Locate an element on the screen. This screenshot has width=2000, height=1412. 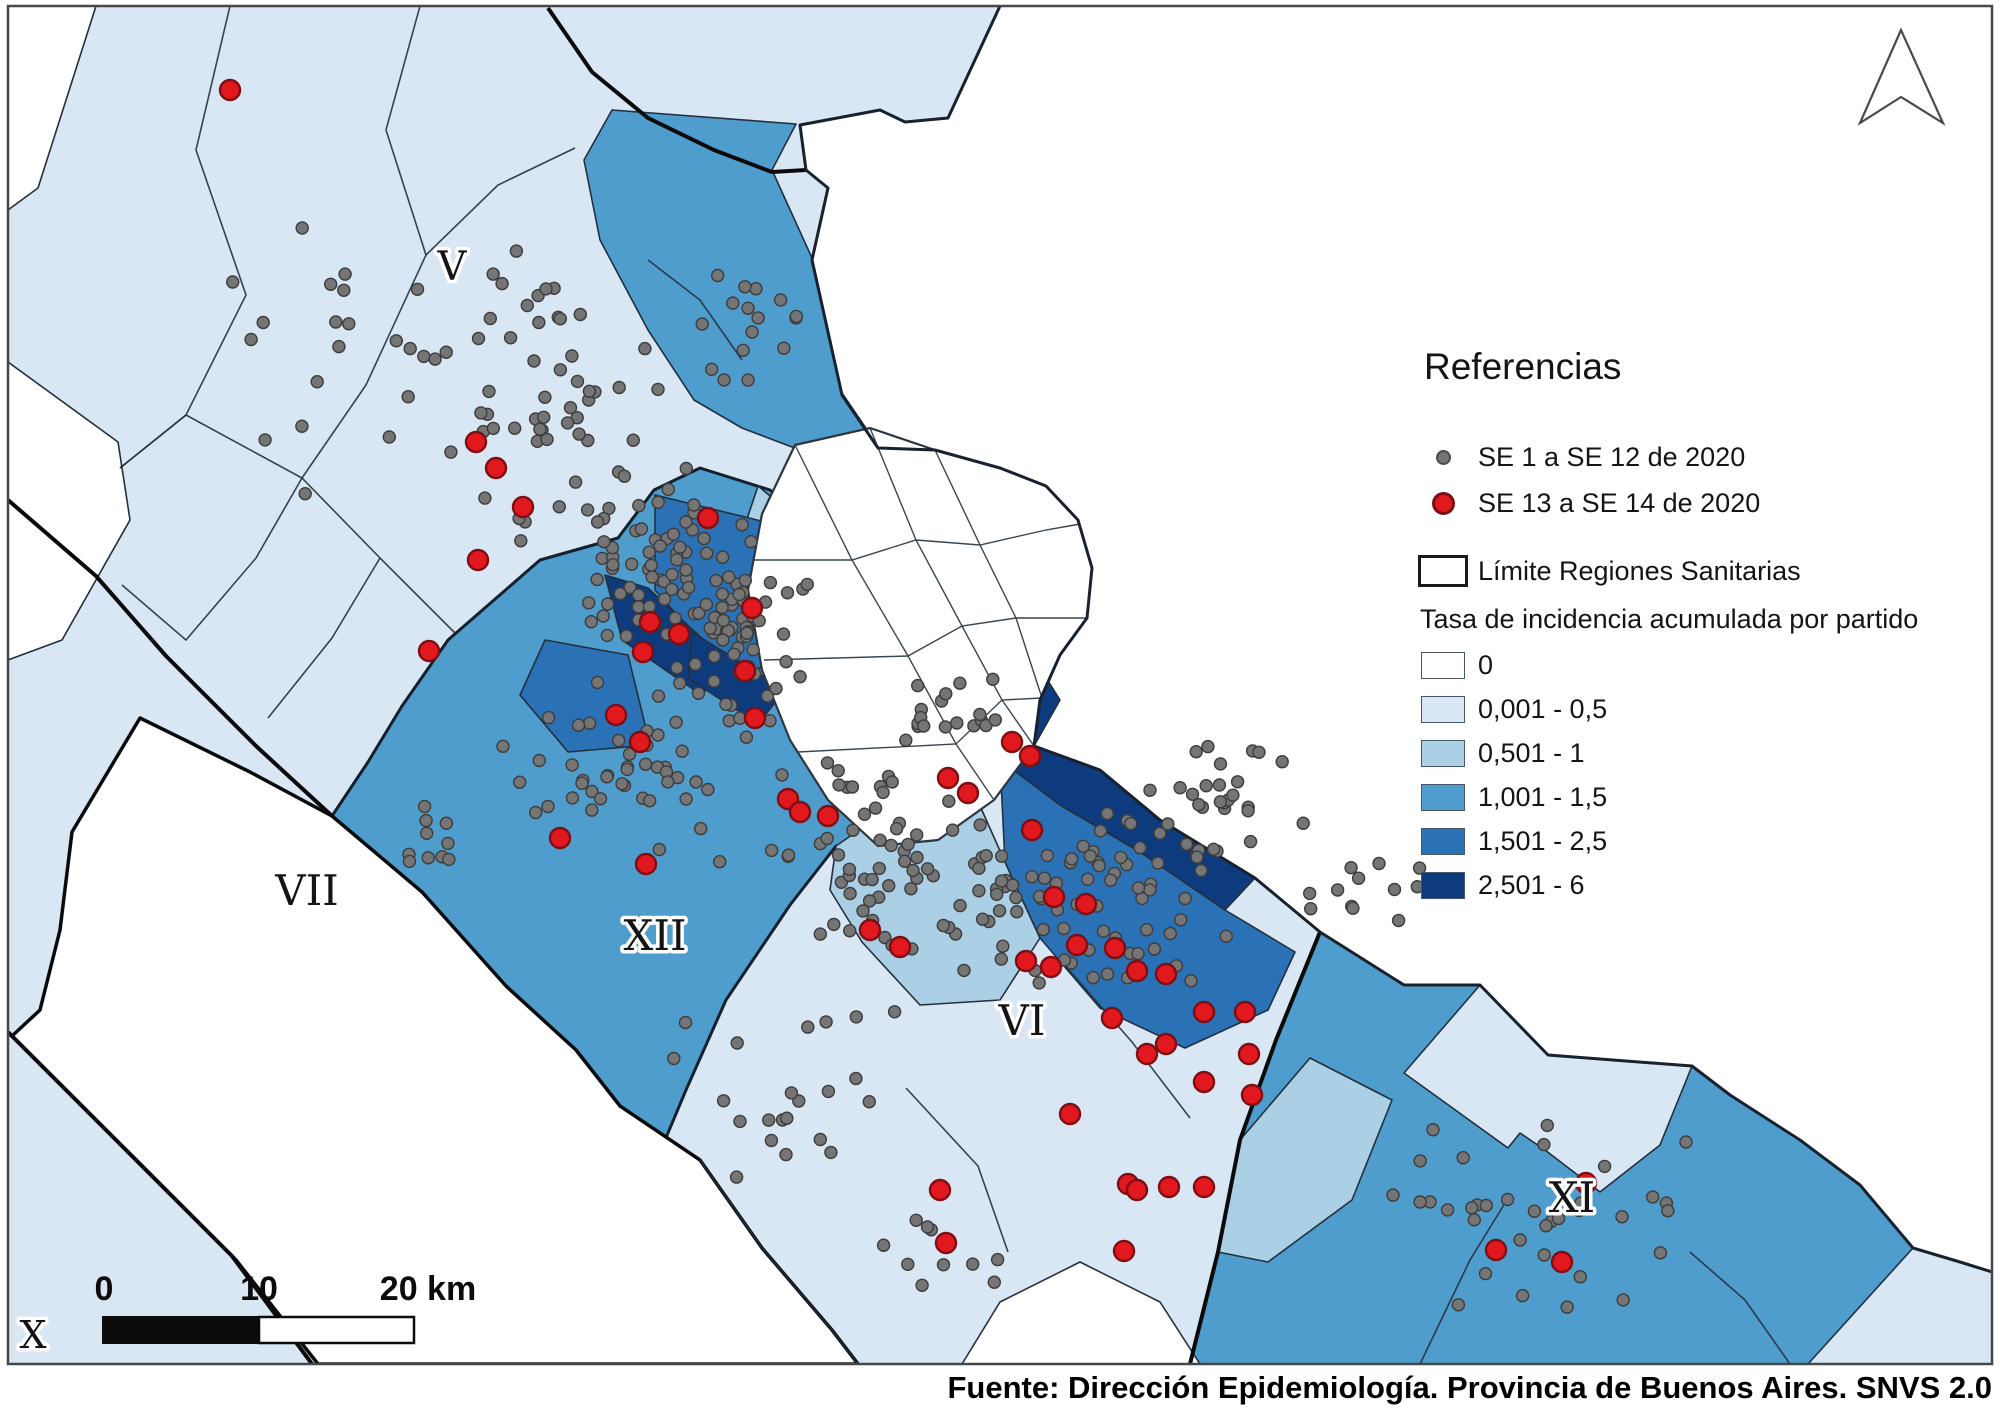
legend-class-4: 1,501 - 2,5 is located at coordinates (1694, 841).